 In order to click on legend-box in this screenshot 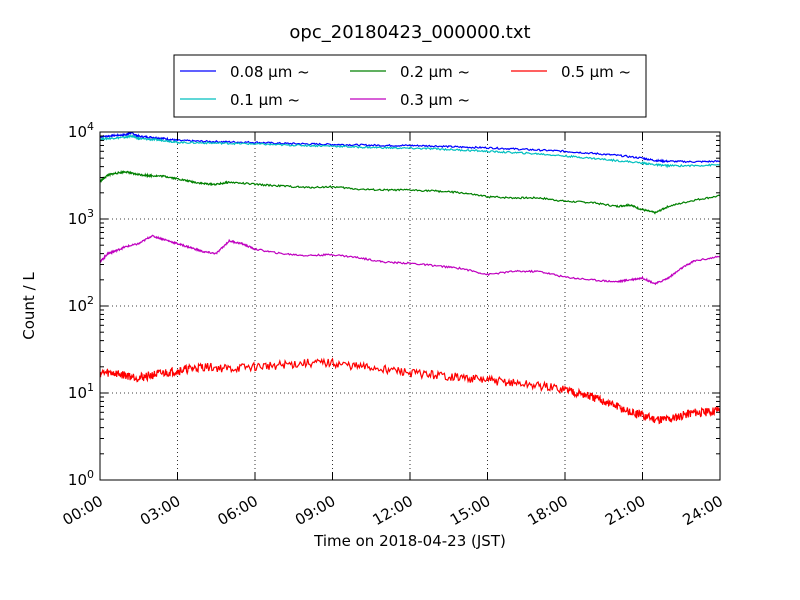, I will do `click(410, 86)`.